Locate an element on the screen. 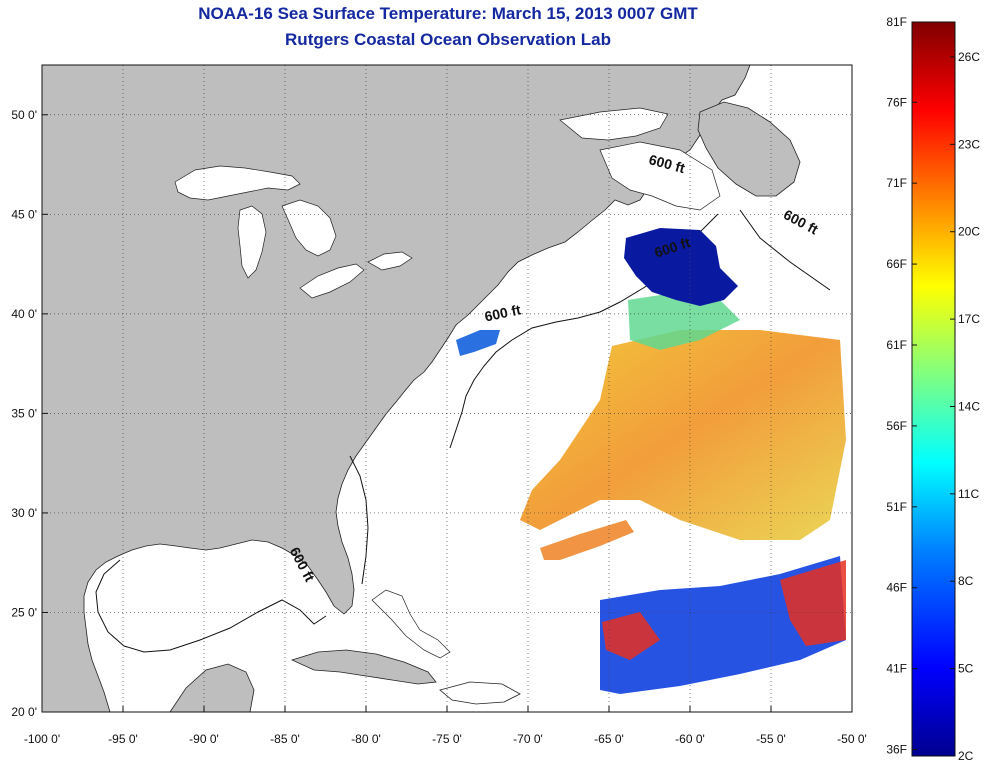 The image size is (984, 770). colorbar-c-label: 20C is located at coordinates (969, 232).